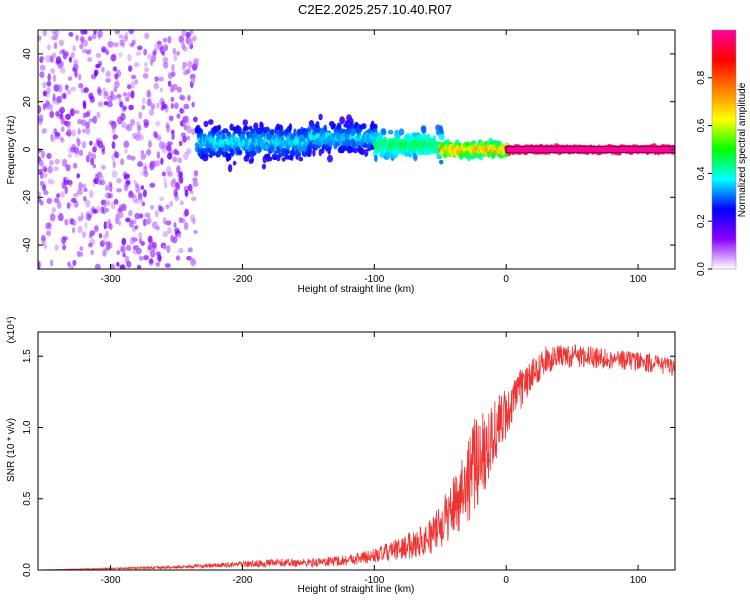 The height and width of the screenshot is (600, 750). What do you see at coordinates (111, 279) in the screenshot?
I see `x-tick-label: -300` at bounding box center [111, 279].